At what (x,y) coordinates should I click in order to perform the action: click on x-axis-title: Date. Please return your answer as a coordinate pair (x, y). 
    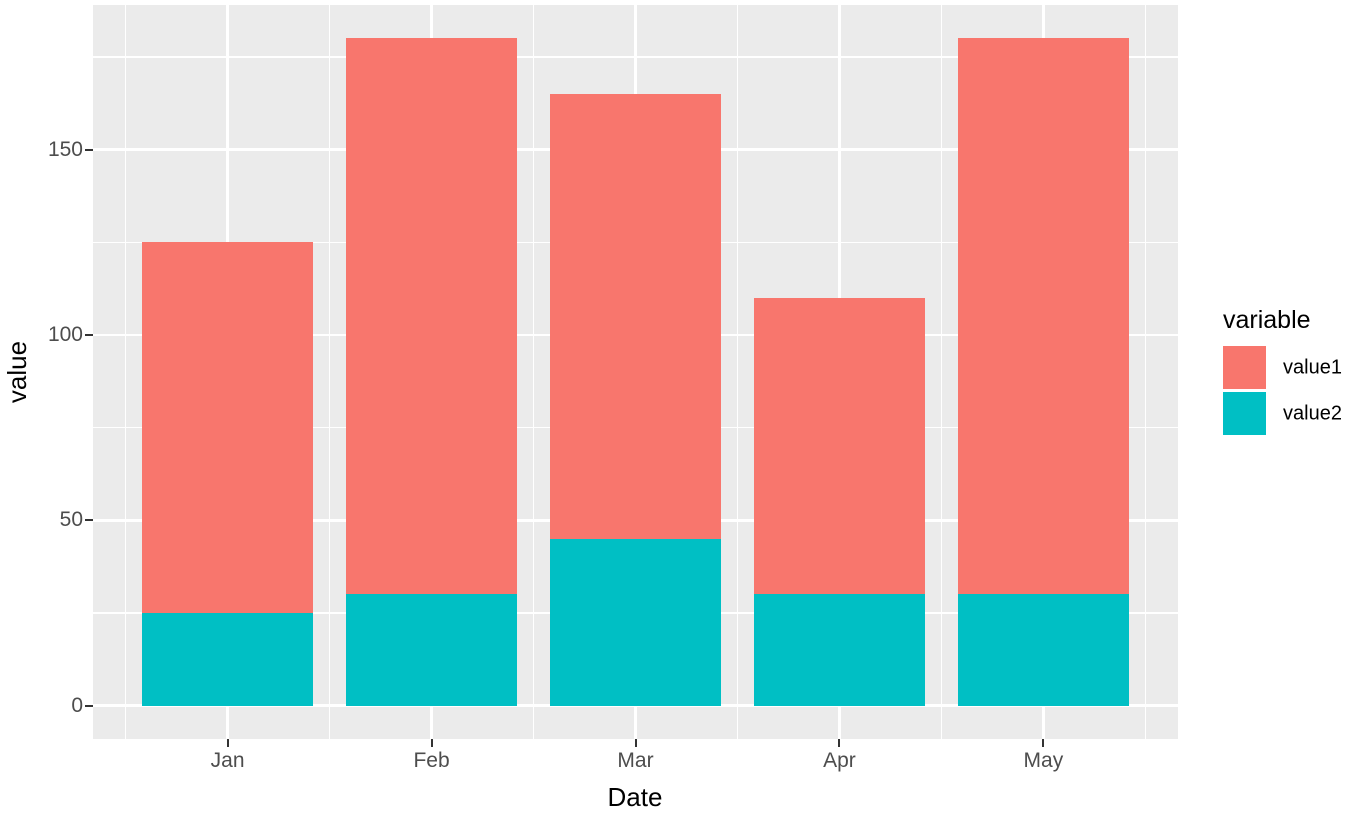
    Looking at the image, I should click on (635, 797).